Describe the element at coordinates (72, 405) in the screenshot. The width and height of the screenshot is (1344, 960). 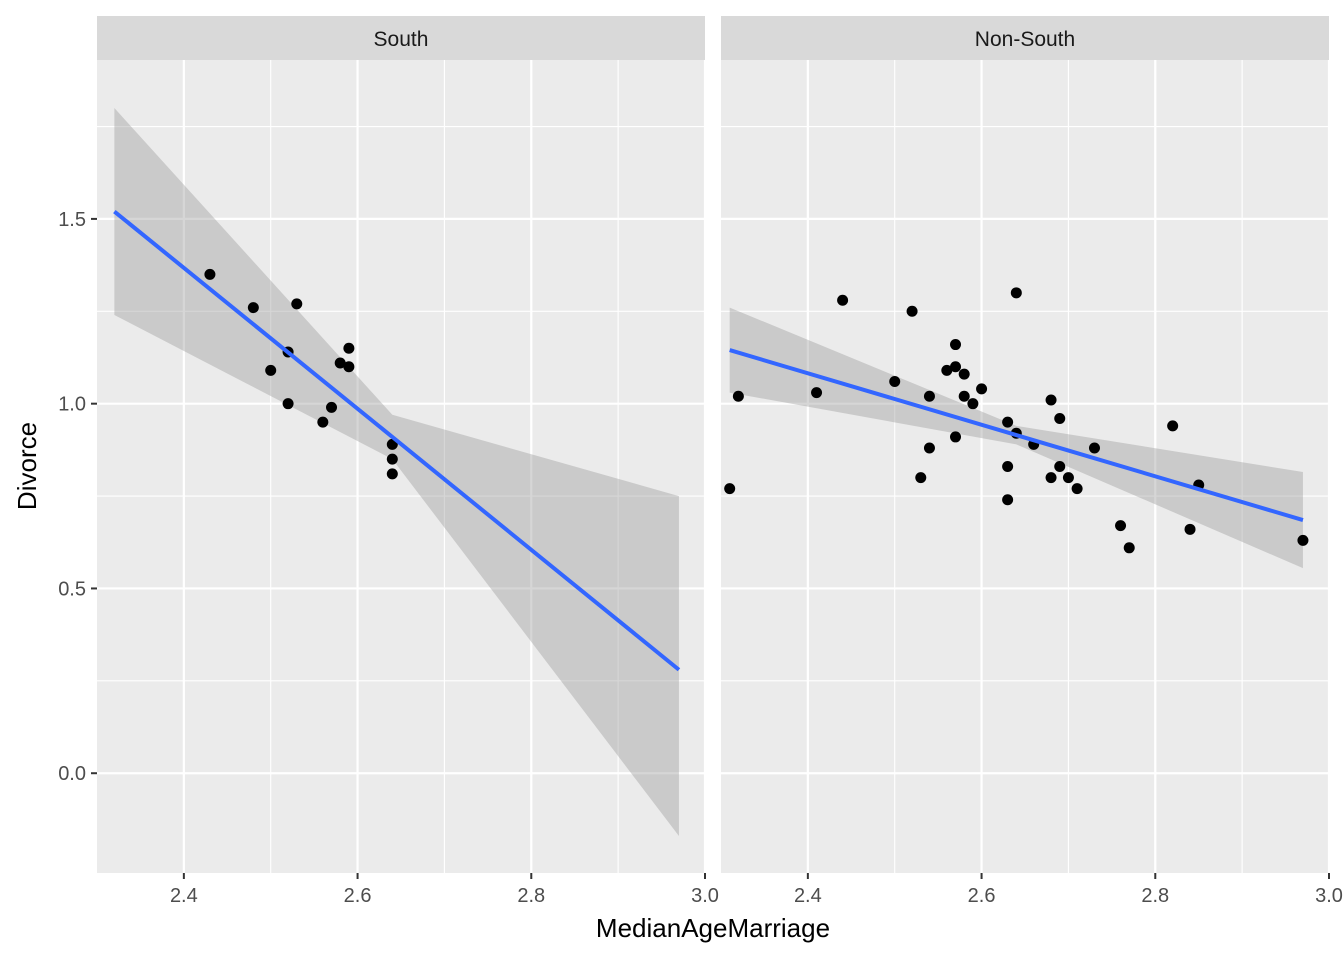
I see `y-tick-label: 1.0` at that location.